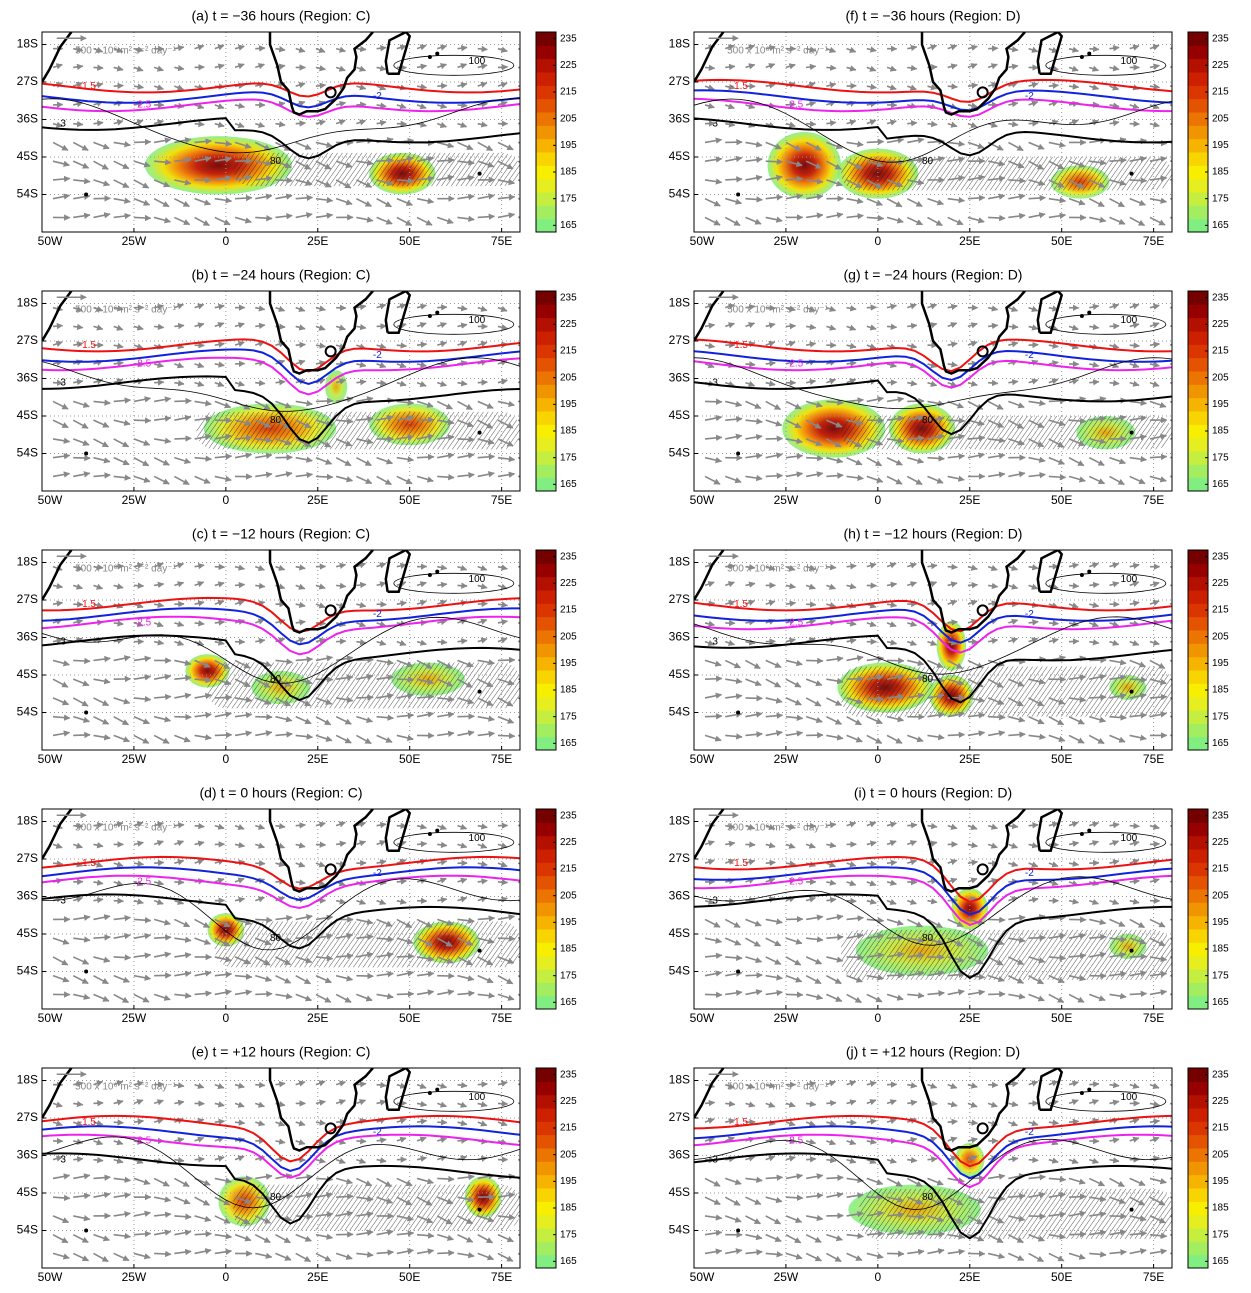 The image size is (1251, 1293). Describe the element at coordinates (50, 1277) in the screenshot. I see `x-tick-label: 50W` at that location.